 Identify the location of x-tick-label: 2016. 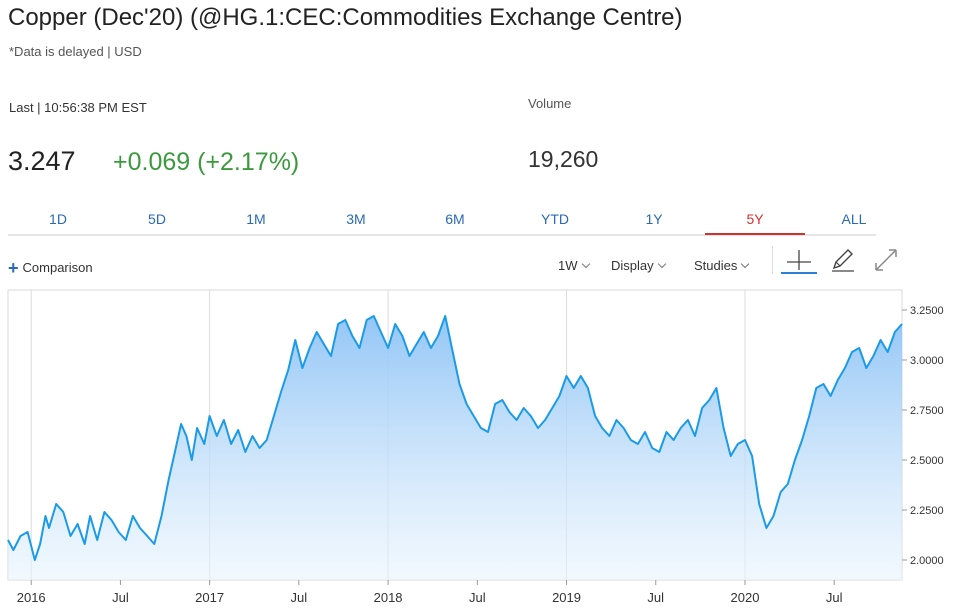
(31, 597).